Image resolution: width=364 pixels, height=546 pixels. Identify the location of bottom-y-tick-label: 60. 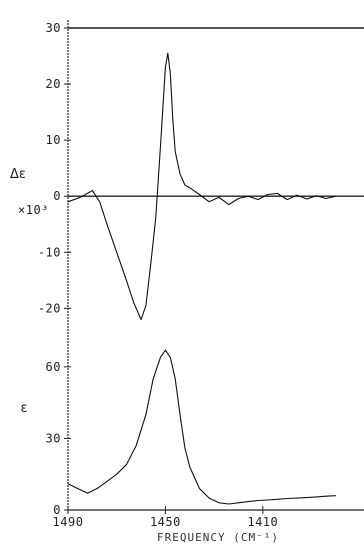
(53, 367).